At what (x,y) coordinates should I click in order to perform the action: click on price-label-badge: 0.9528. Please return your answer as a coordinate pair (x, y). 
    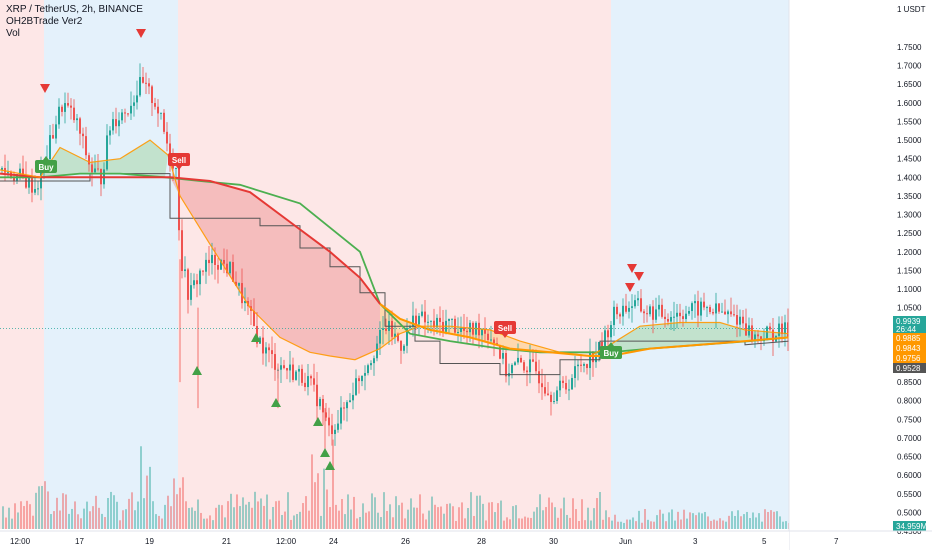
    Looking at the image, I should click on (909, 368).